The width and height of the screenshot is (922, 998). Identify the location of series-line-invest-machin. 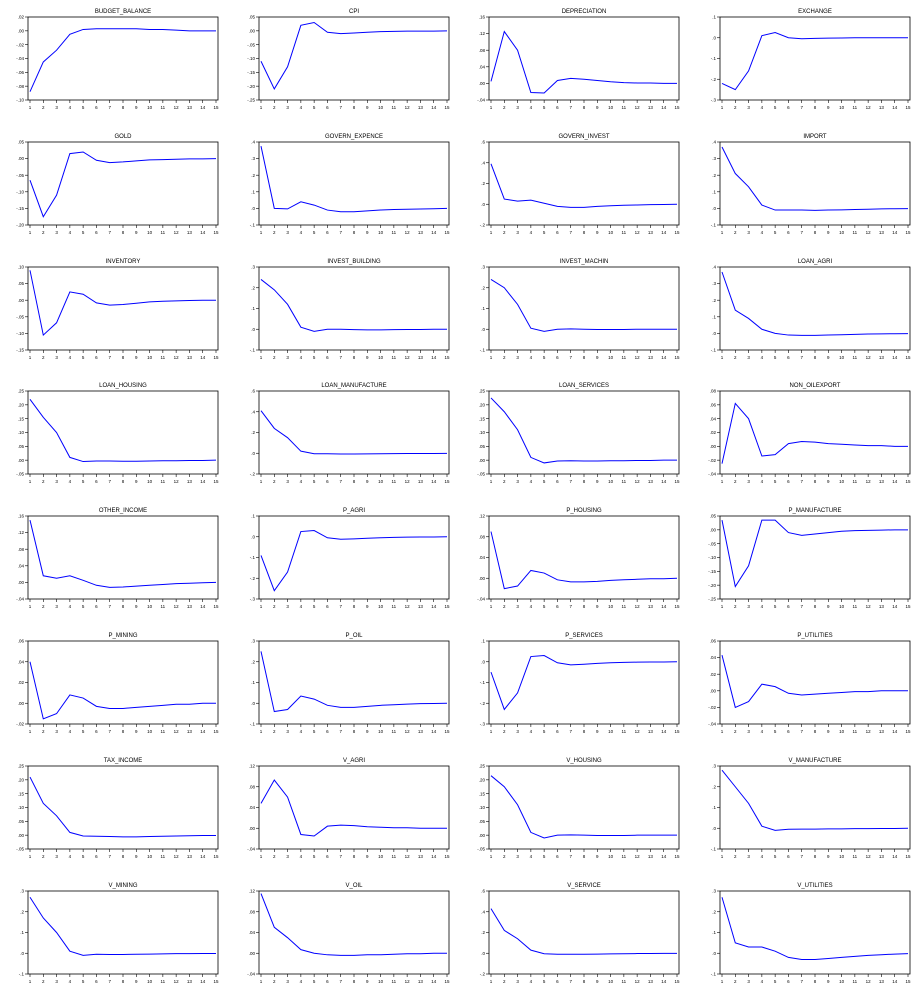
(583, 305).